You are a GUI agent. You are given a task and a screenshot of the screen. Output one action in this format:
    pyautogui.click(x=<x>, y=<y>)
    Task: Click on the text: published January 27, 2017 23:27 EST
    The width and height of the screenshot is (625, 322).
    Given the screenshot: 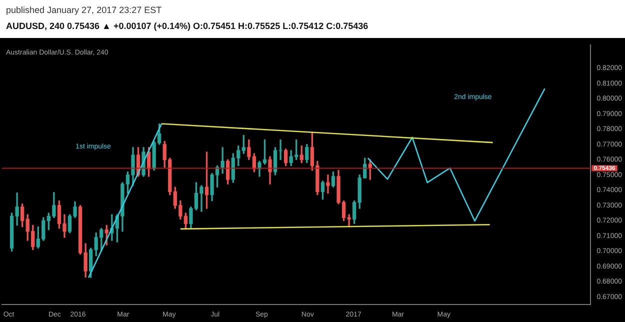 What is the action you would take?
    pyautogui.click(x=84, y=10)
    